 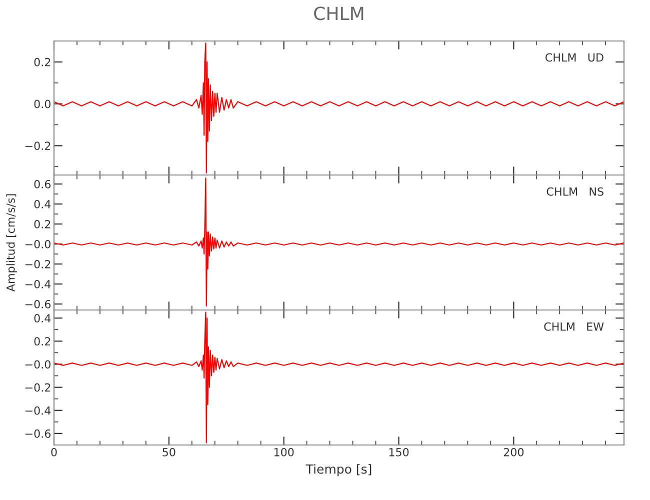 What do you see at coordinates (574, 326) in the screenshot?
I see `annotation: CHLM EW` at bounding box center [574, 326].